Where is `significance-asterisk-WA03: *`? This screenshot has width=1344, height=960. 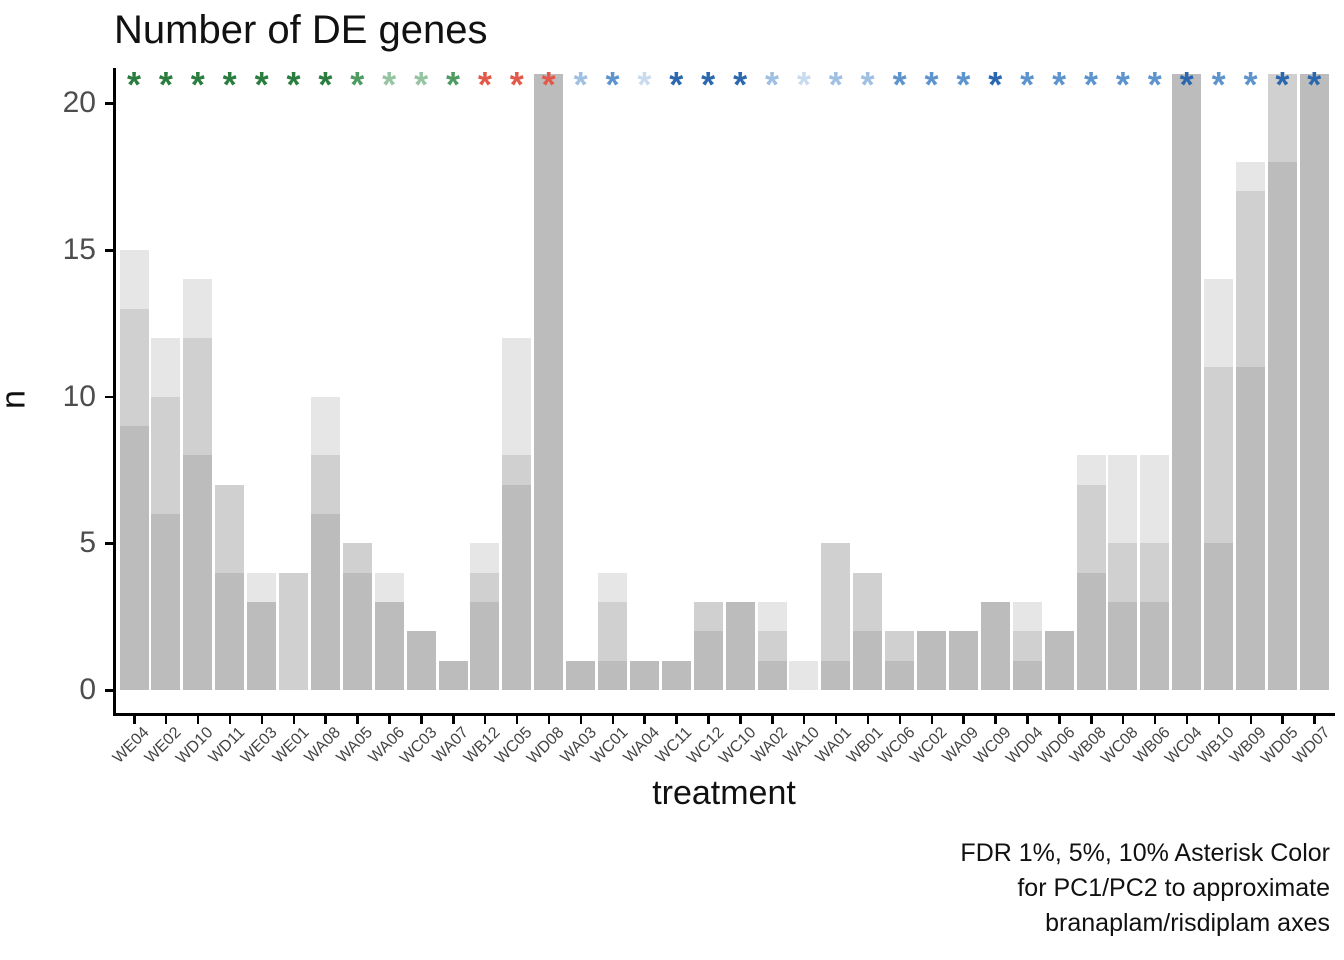 significance-asterisk-WA03: * is located at coordinates (580, 84).